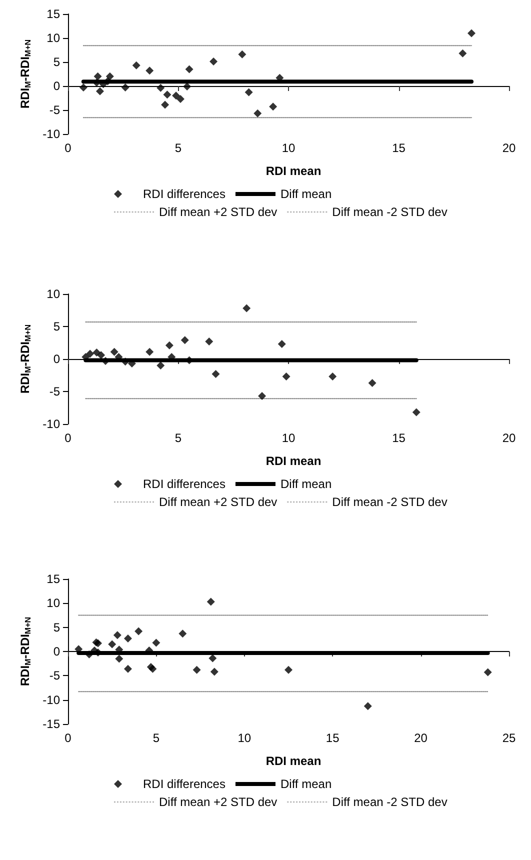 This screenshot has height=860, width=531. Describe the element at coordinates (509, 738) in the screenshot. I see `x-tick-label: 25` at that location.